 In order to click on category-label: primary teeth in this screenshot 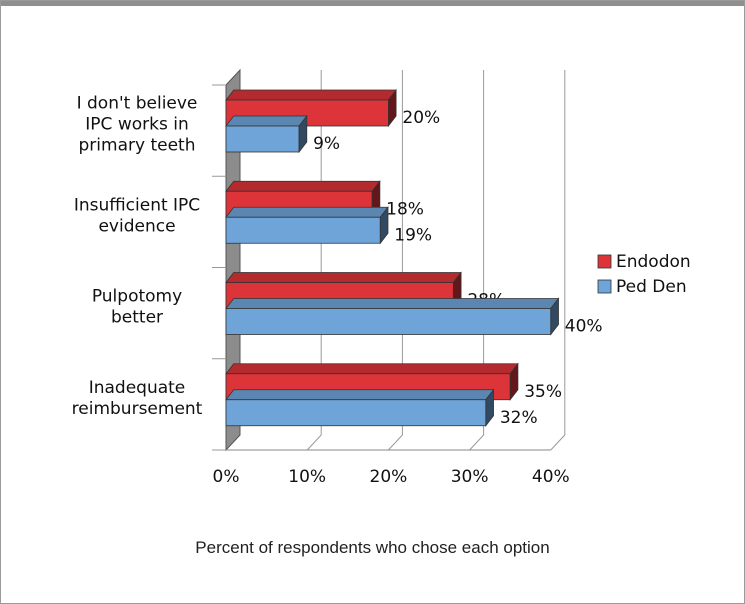, I will do `click(137, 146)`.